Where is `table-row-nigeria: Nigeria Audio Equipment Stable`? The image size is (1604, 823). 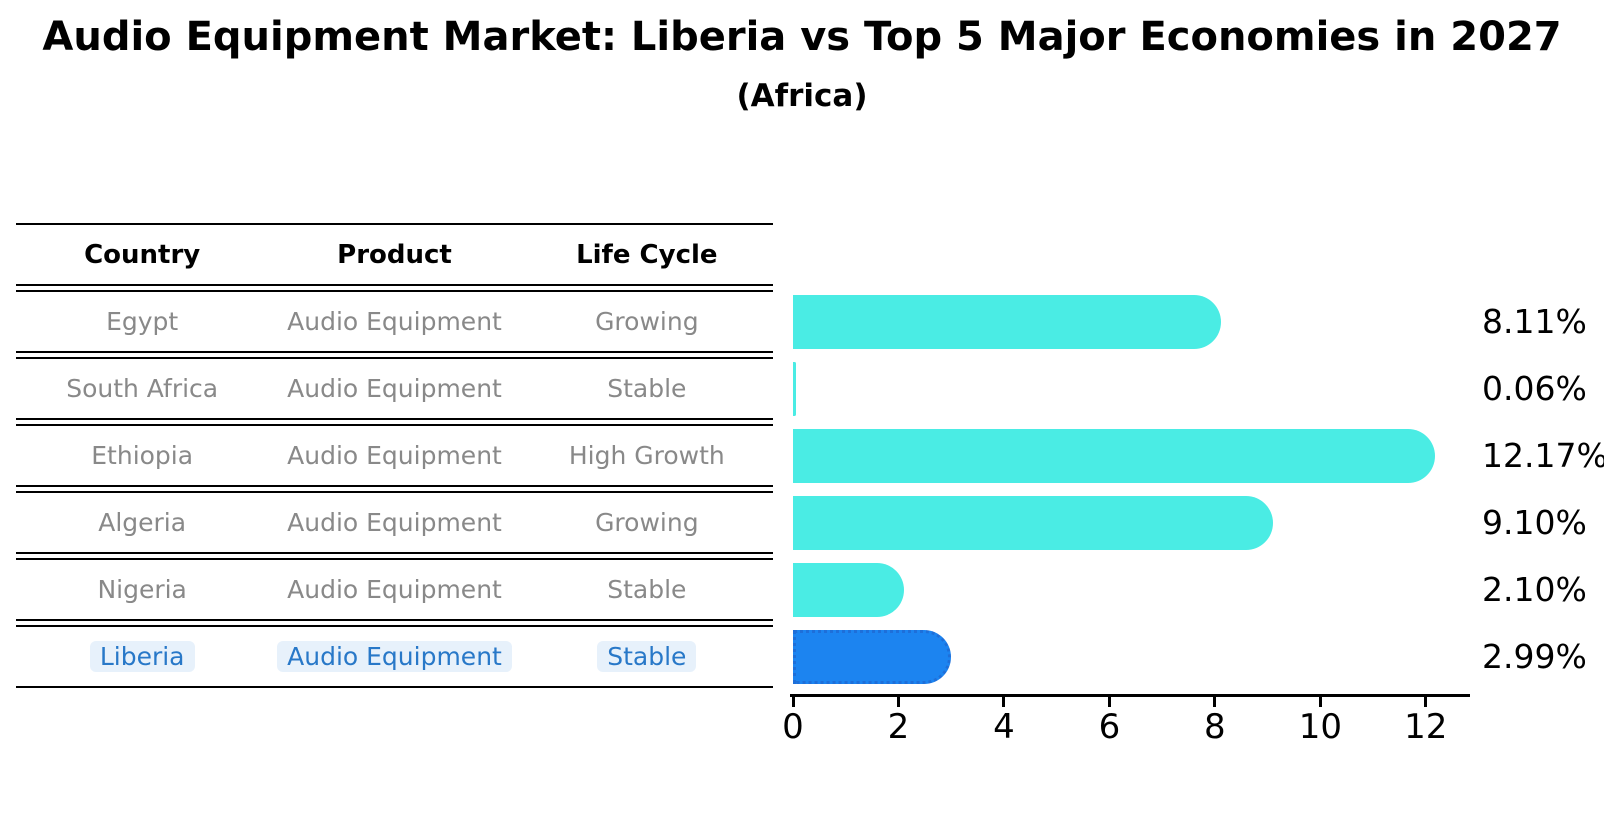
table-row-nigeria: Nigeria Audio Equipment Stable is located at coordinates (394, 589).